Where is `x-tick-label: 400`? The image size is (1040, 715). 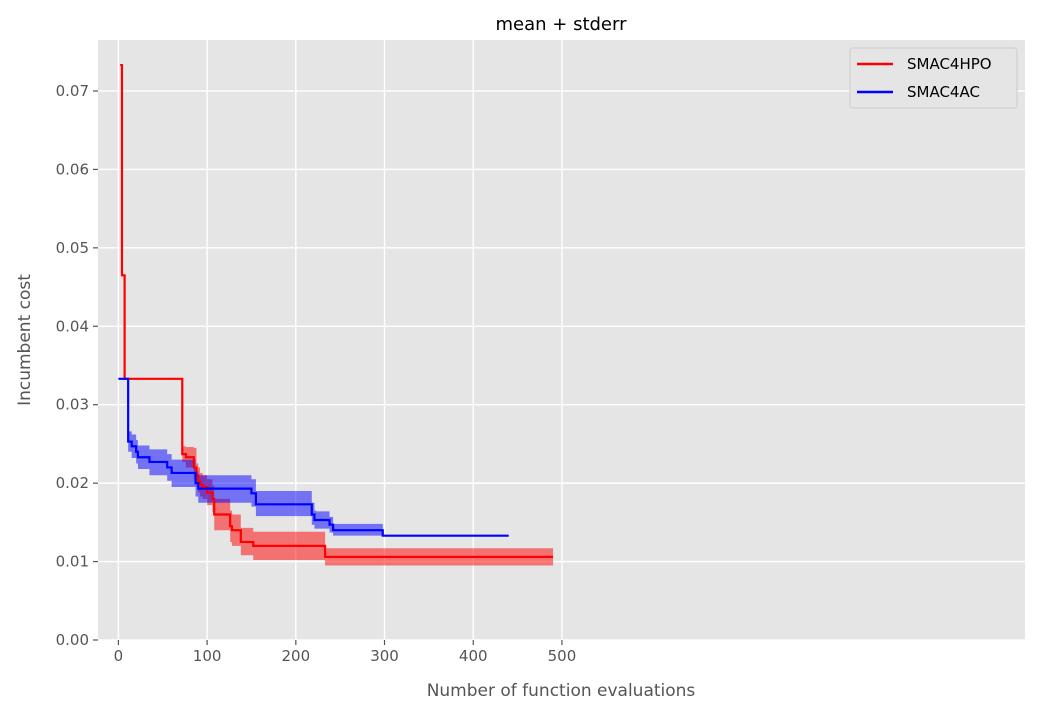 x-tick-label: 400 is located at coordinates (473, 656).